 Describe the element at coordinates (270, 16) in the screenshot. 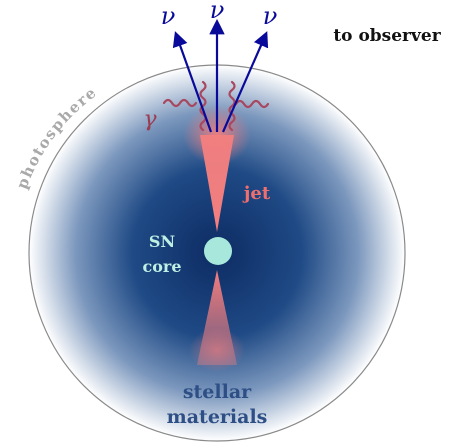

I see `neutrino-label-right: ν` at that location.